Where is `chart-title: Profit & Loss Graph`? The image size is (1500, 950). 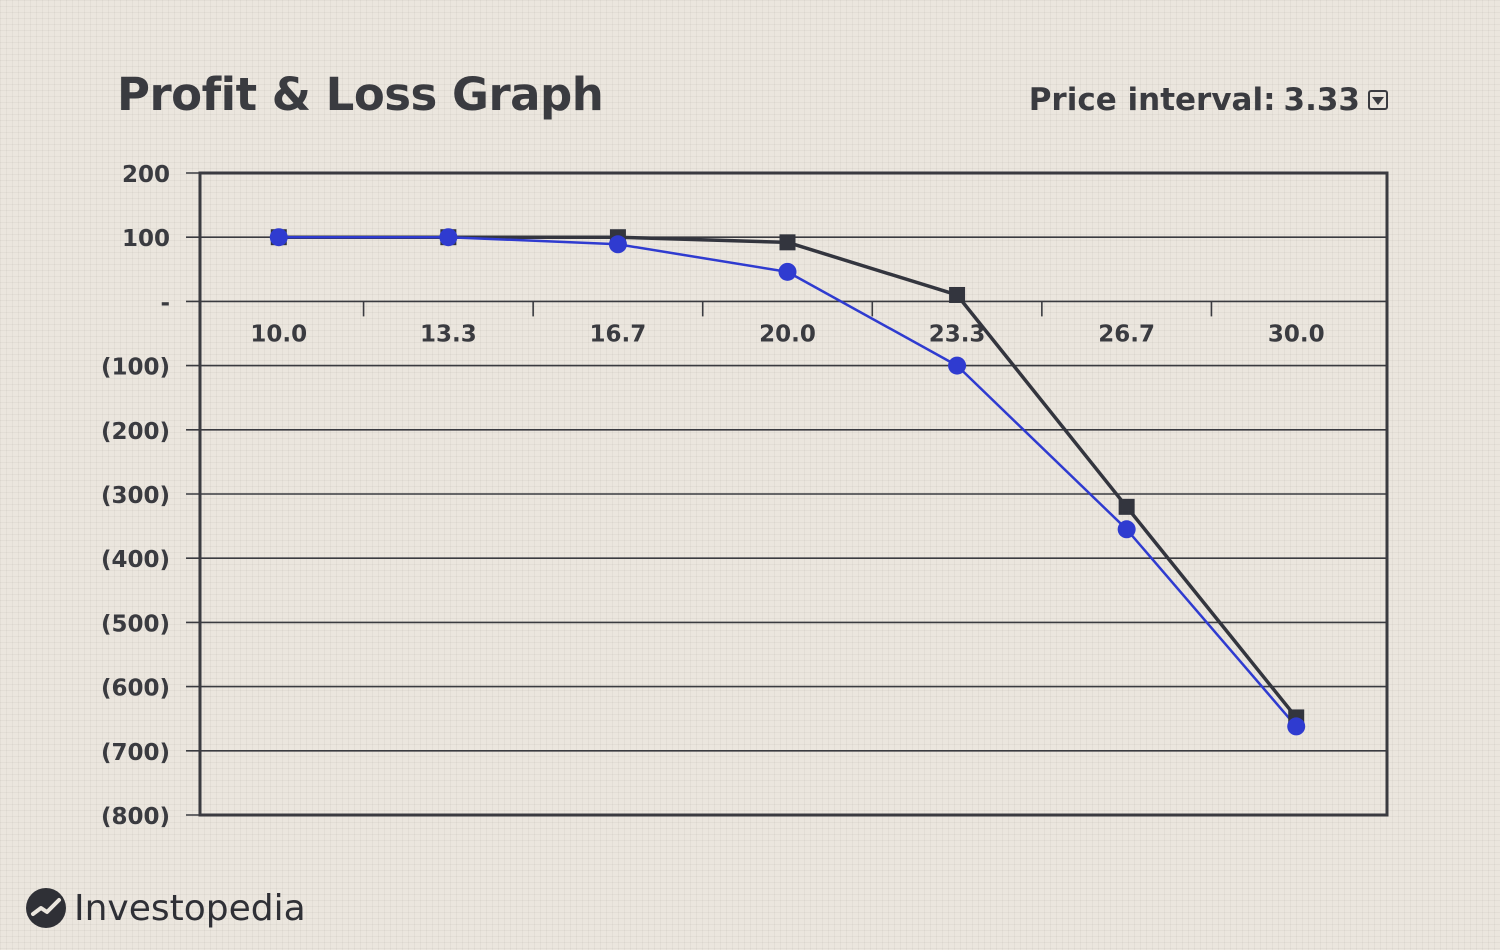
chart-title: Profit & Loss Graph is located at coordinates (360, 94).